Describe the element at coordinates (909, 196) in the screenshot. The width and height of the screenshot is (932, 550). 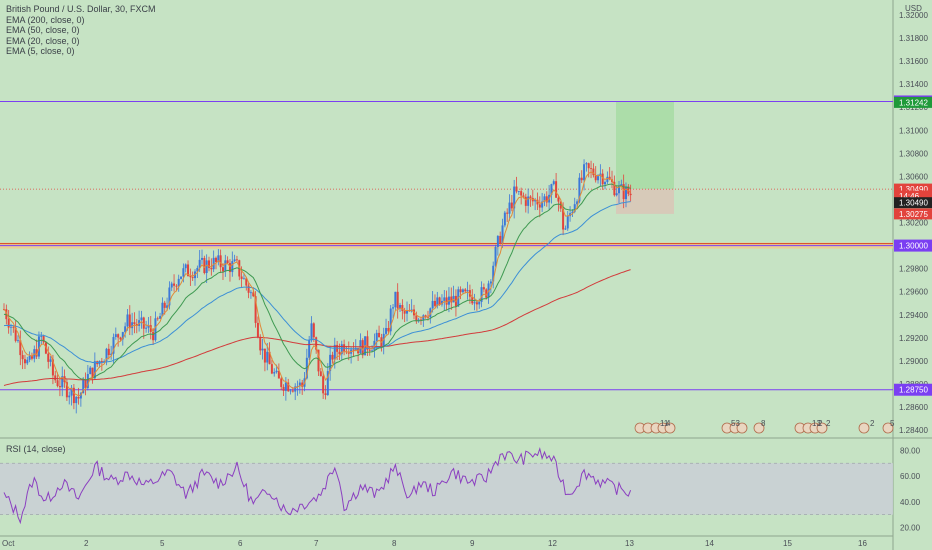
I see `price-tag-text: 14:46` at that location.